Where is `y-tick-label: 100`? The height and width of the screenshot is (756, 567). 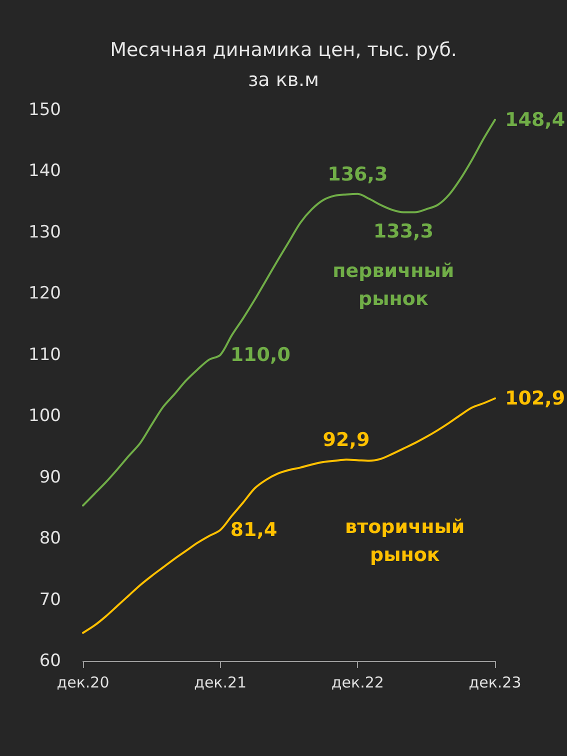 y-tick-label: 100 is located at coordinates (44, 416).